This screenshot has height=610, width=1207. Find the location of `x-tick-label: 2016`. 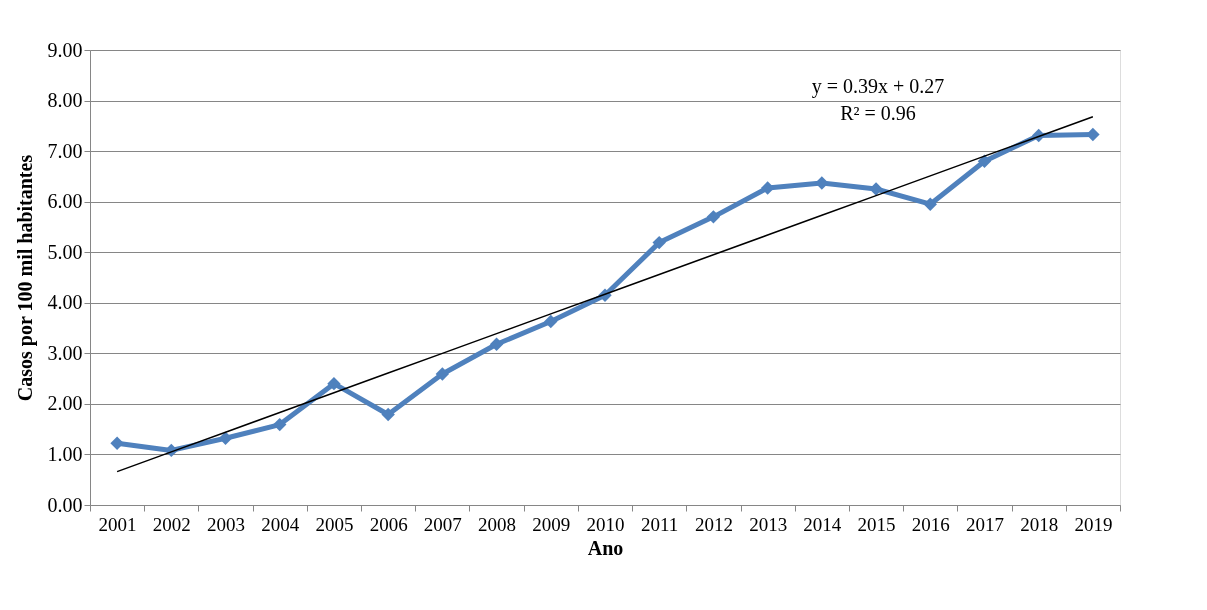

x-tick-label: 2016 is located at coordinates (930, 524).